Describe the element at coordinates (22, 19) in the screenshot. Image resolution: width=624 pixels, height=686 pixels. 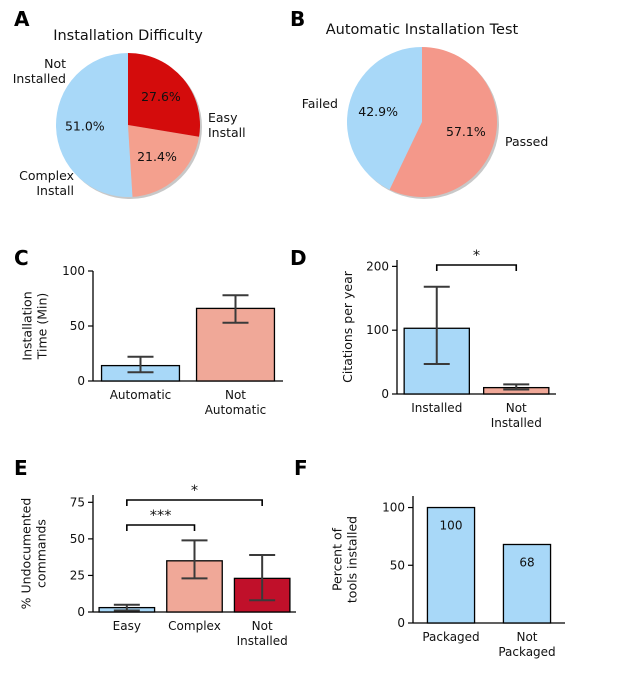
I see `panel-letter-a: A` at that location.